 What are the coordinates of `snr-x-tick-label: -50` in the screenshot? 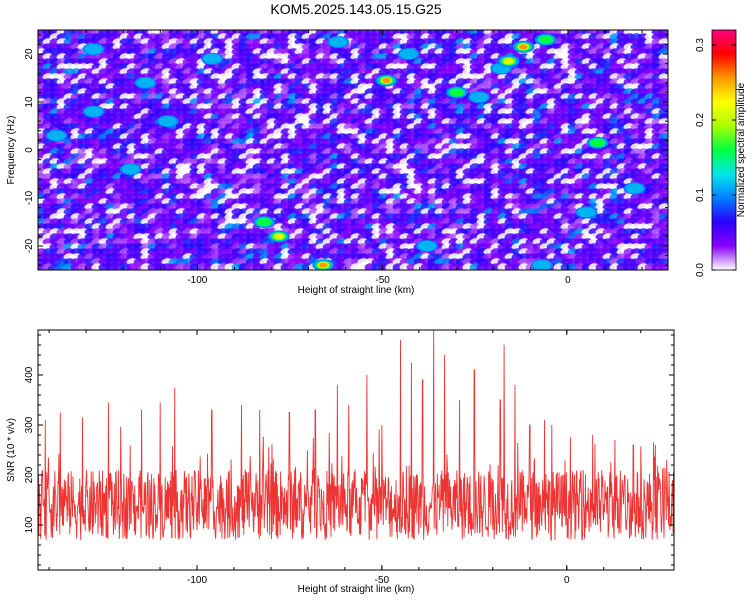 It's located at (382, 580).